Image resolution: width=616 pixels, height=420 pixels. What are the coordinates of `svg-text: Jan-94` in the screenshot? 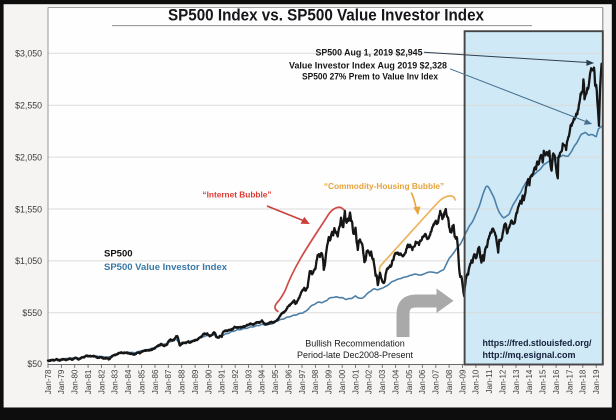 It's located at (262, 381).